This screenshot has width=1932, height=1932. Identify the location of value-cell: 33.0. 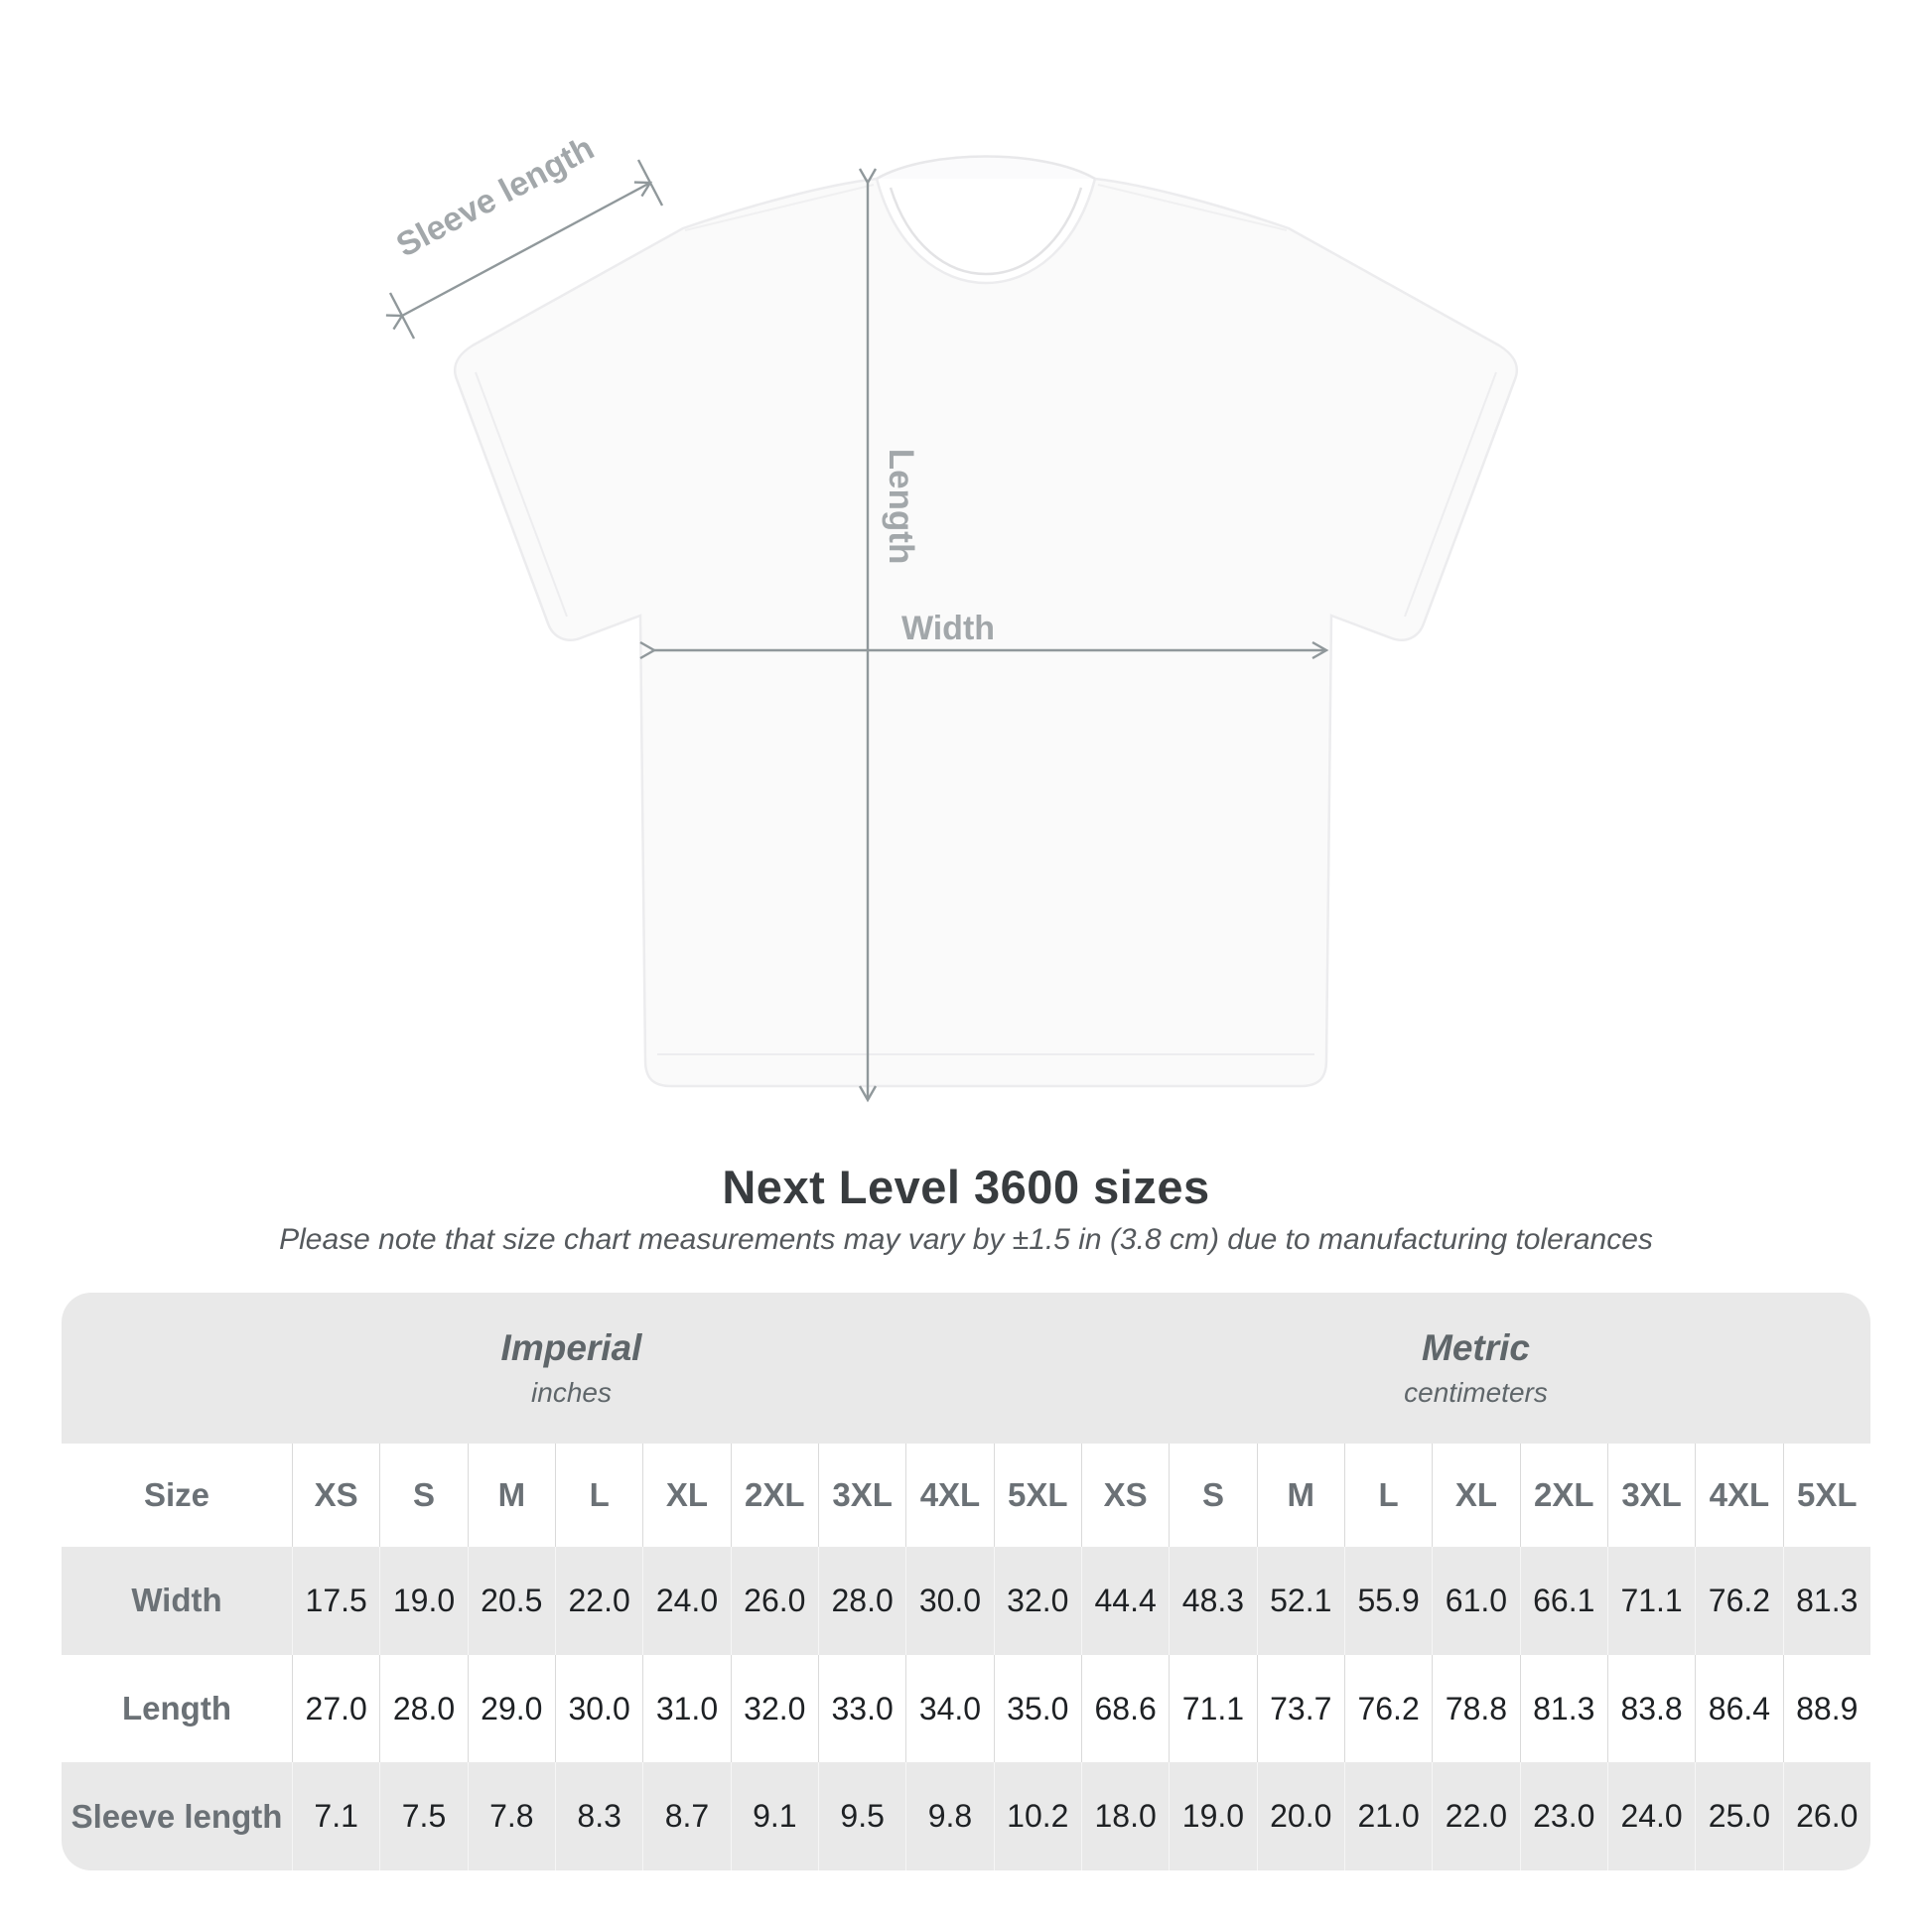
(861, 1709).